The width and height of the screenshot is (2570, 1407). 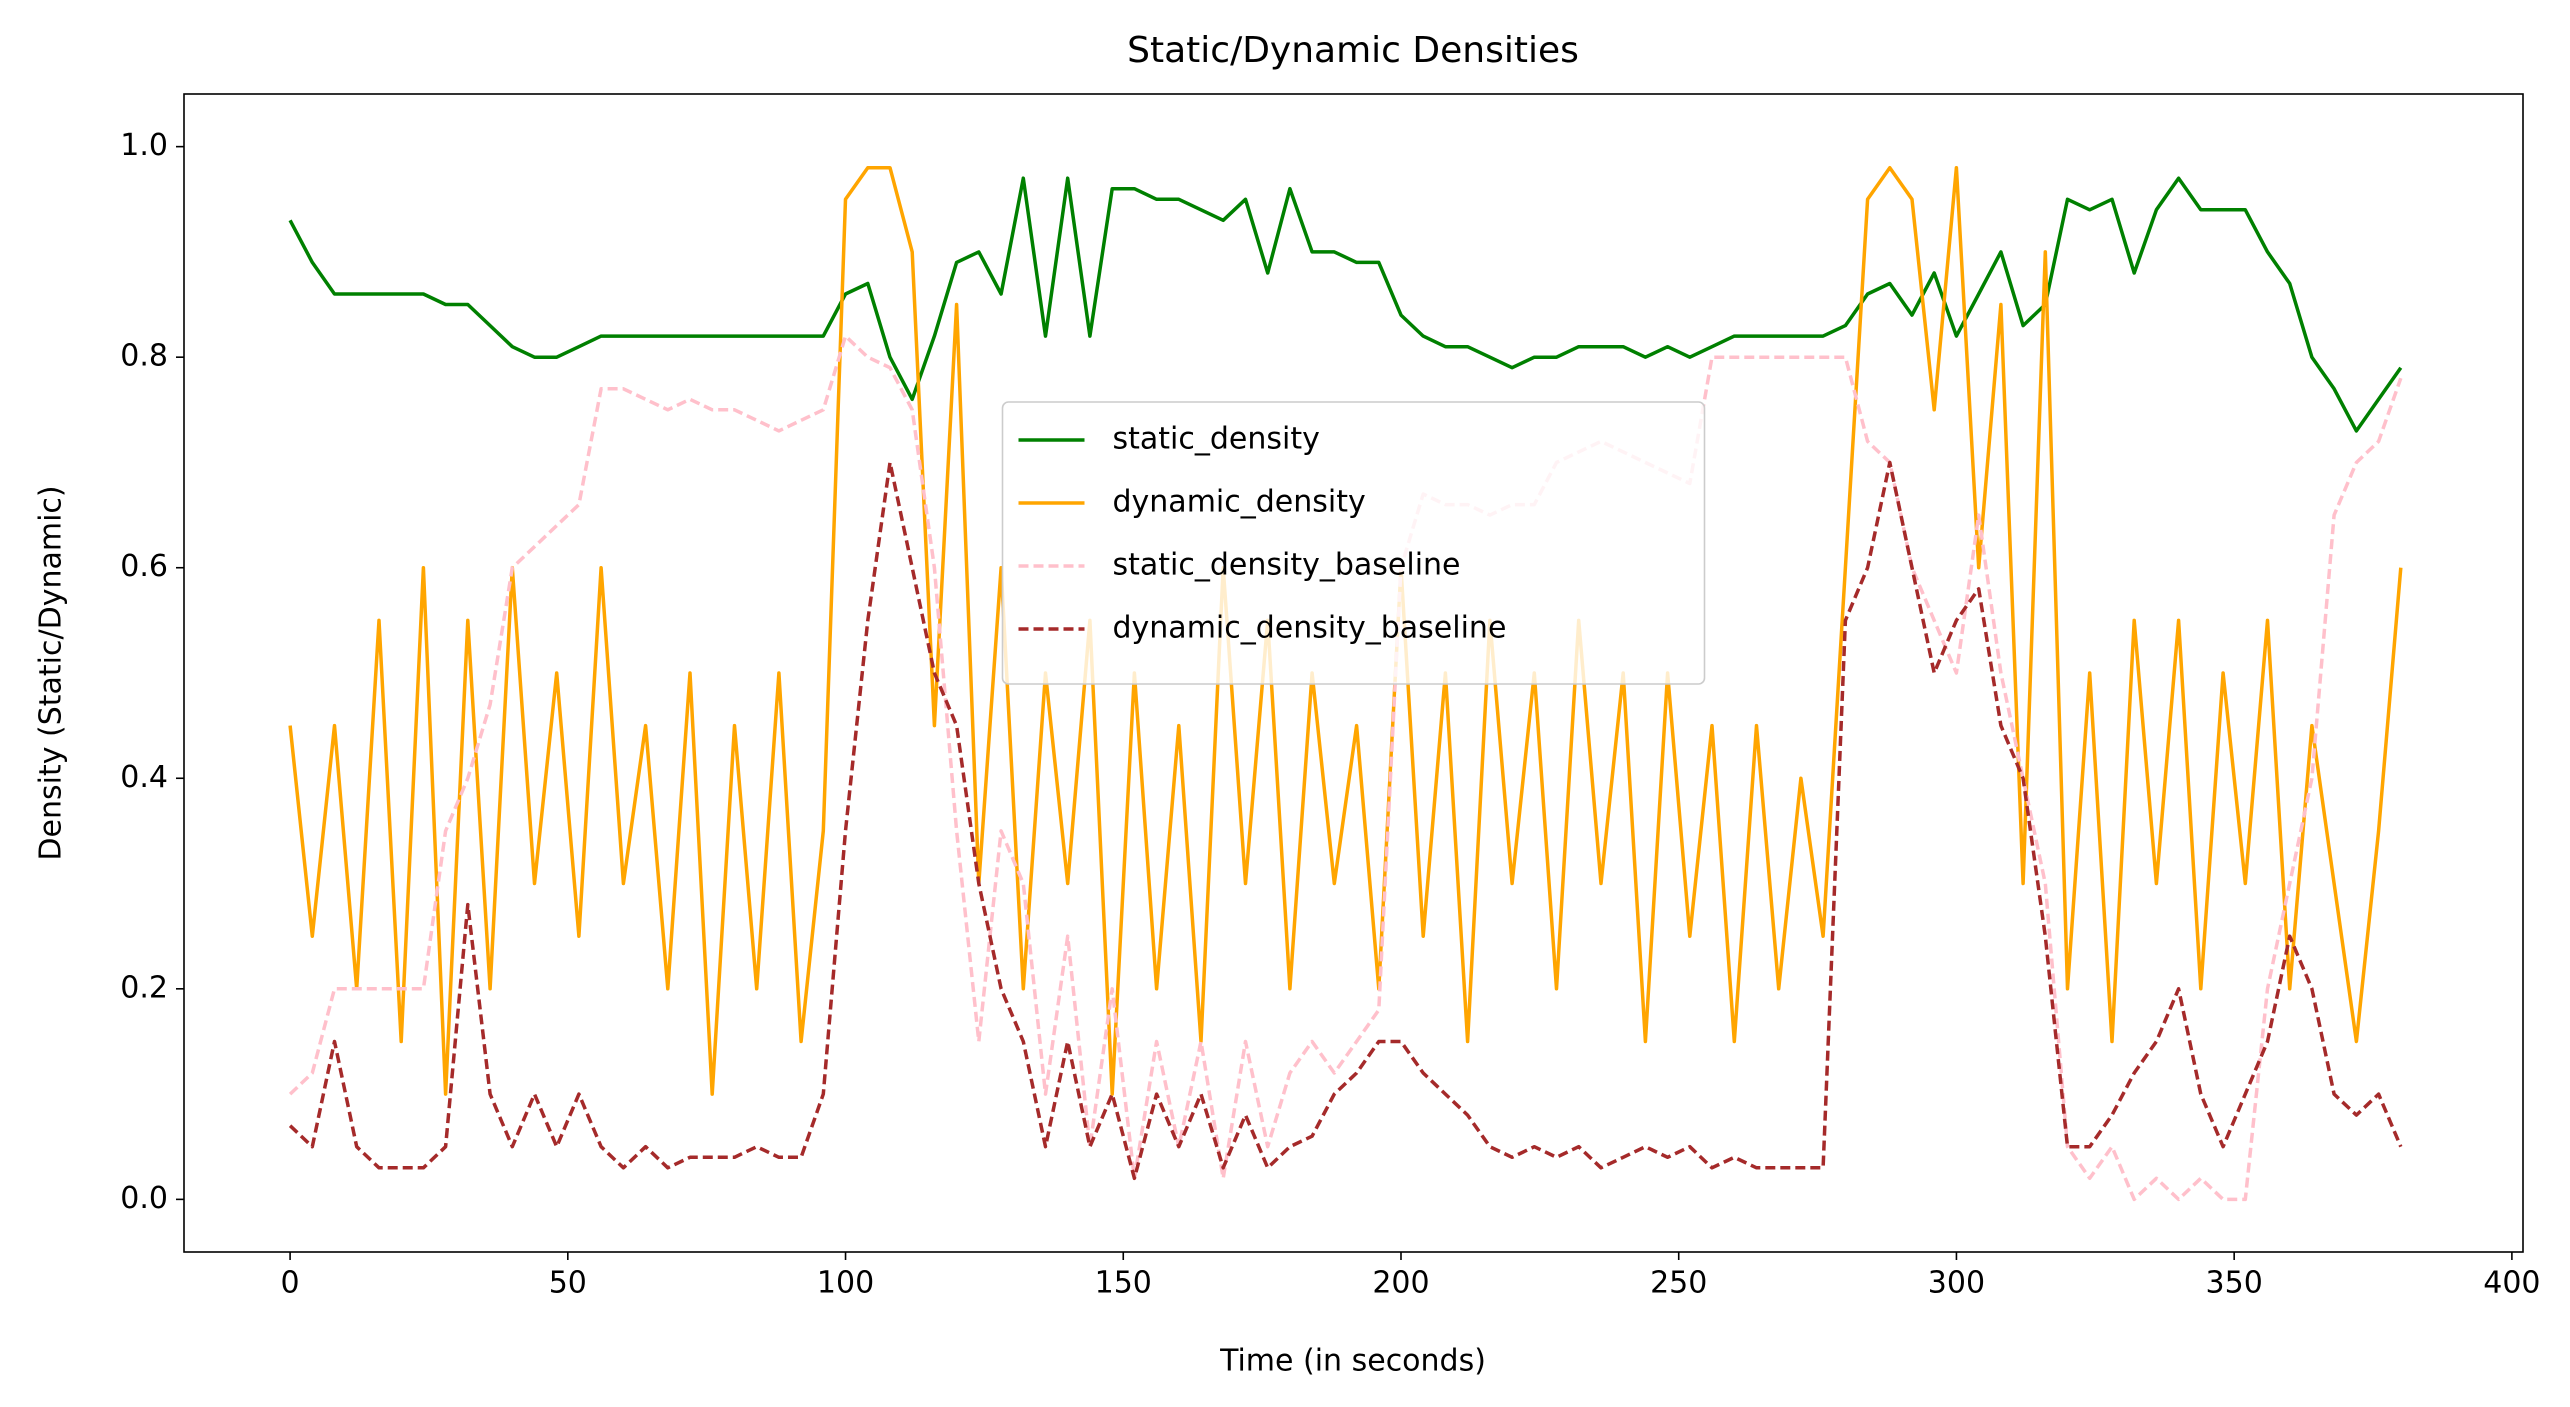 What do you see at coordinates (144, 145) in the screenshot?
I see `y-tick-label: 1.0` at bounding box center [144, 145].